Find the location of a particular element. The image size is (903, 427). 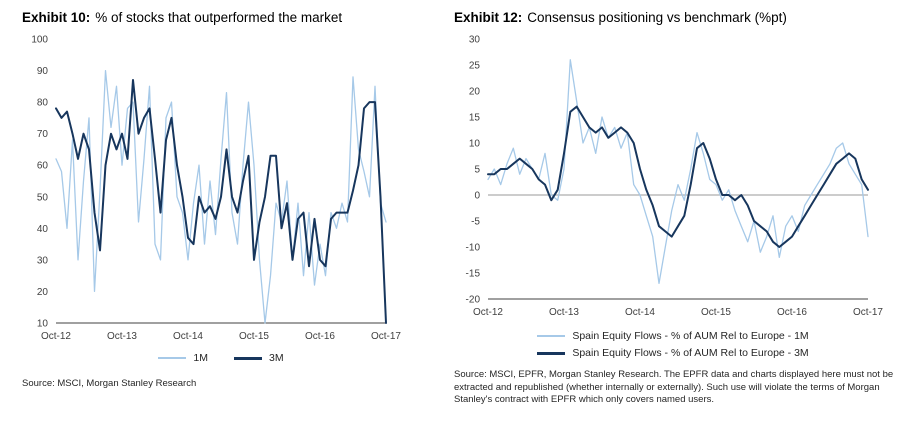

y-tick-label: 40 is located at coordinates (43, 229).